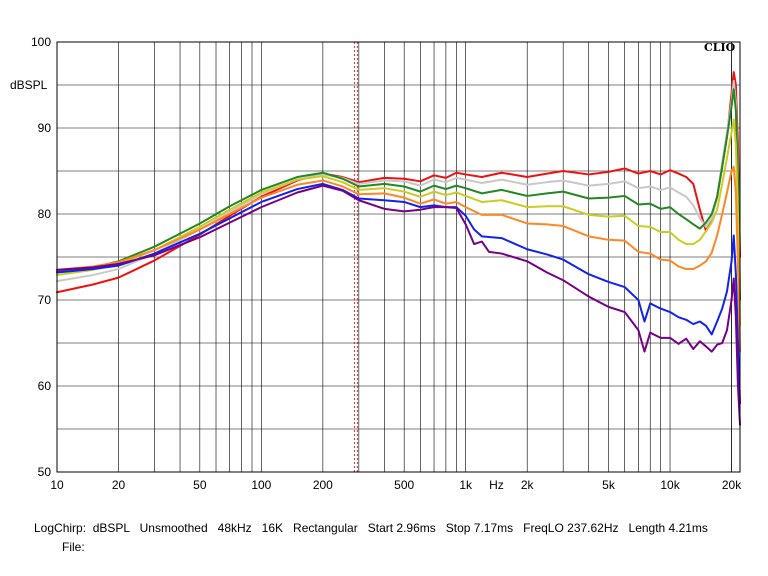 The image size is (768, 576). Describe the element at coordinates (57, 485) in the screenshot. I see `x-tick-label: 10` at that location.